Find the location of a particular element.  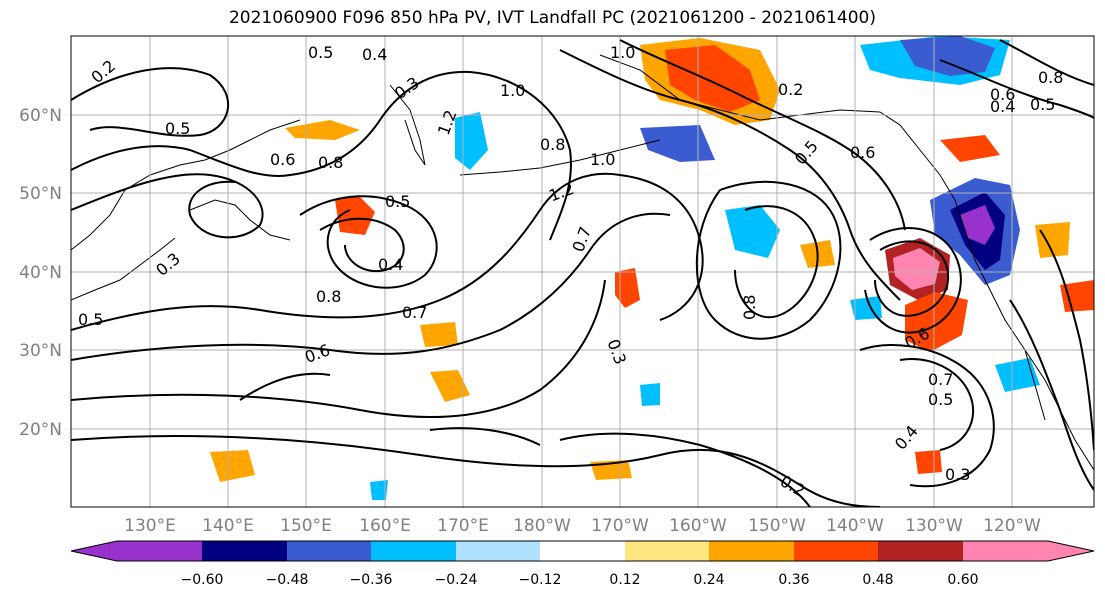

anomaly-patch-okhotsk is located at coordinates (322, 130).